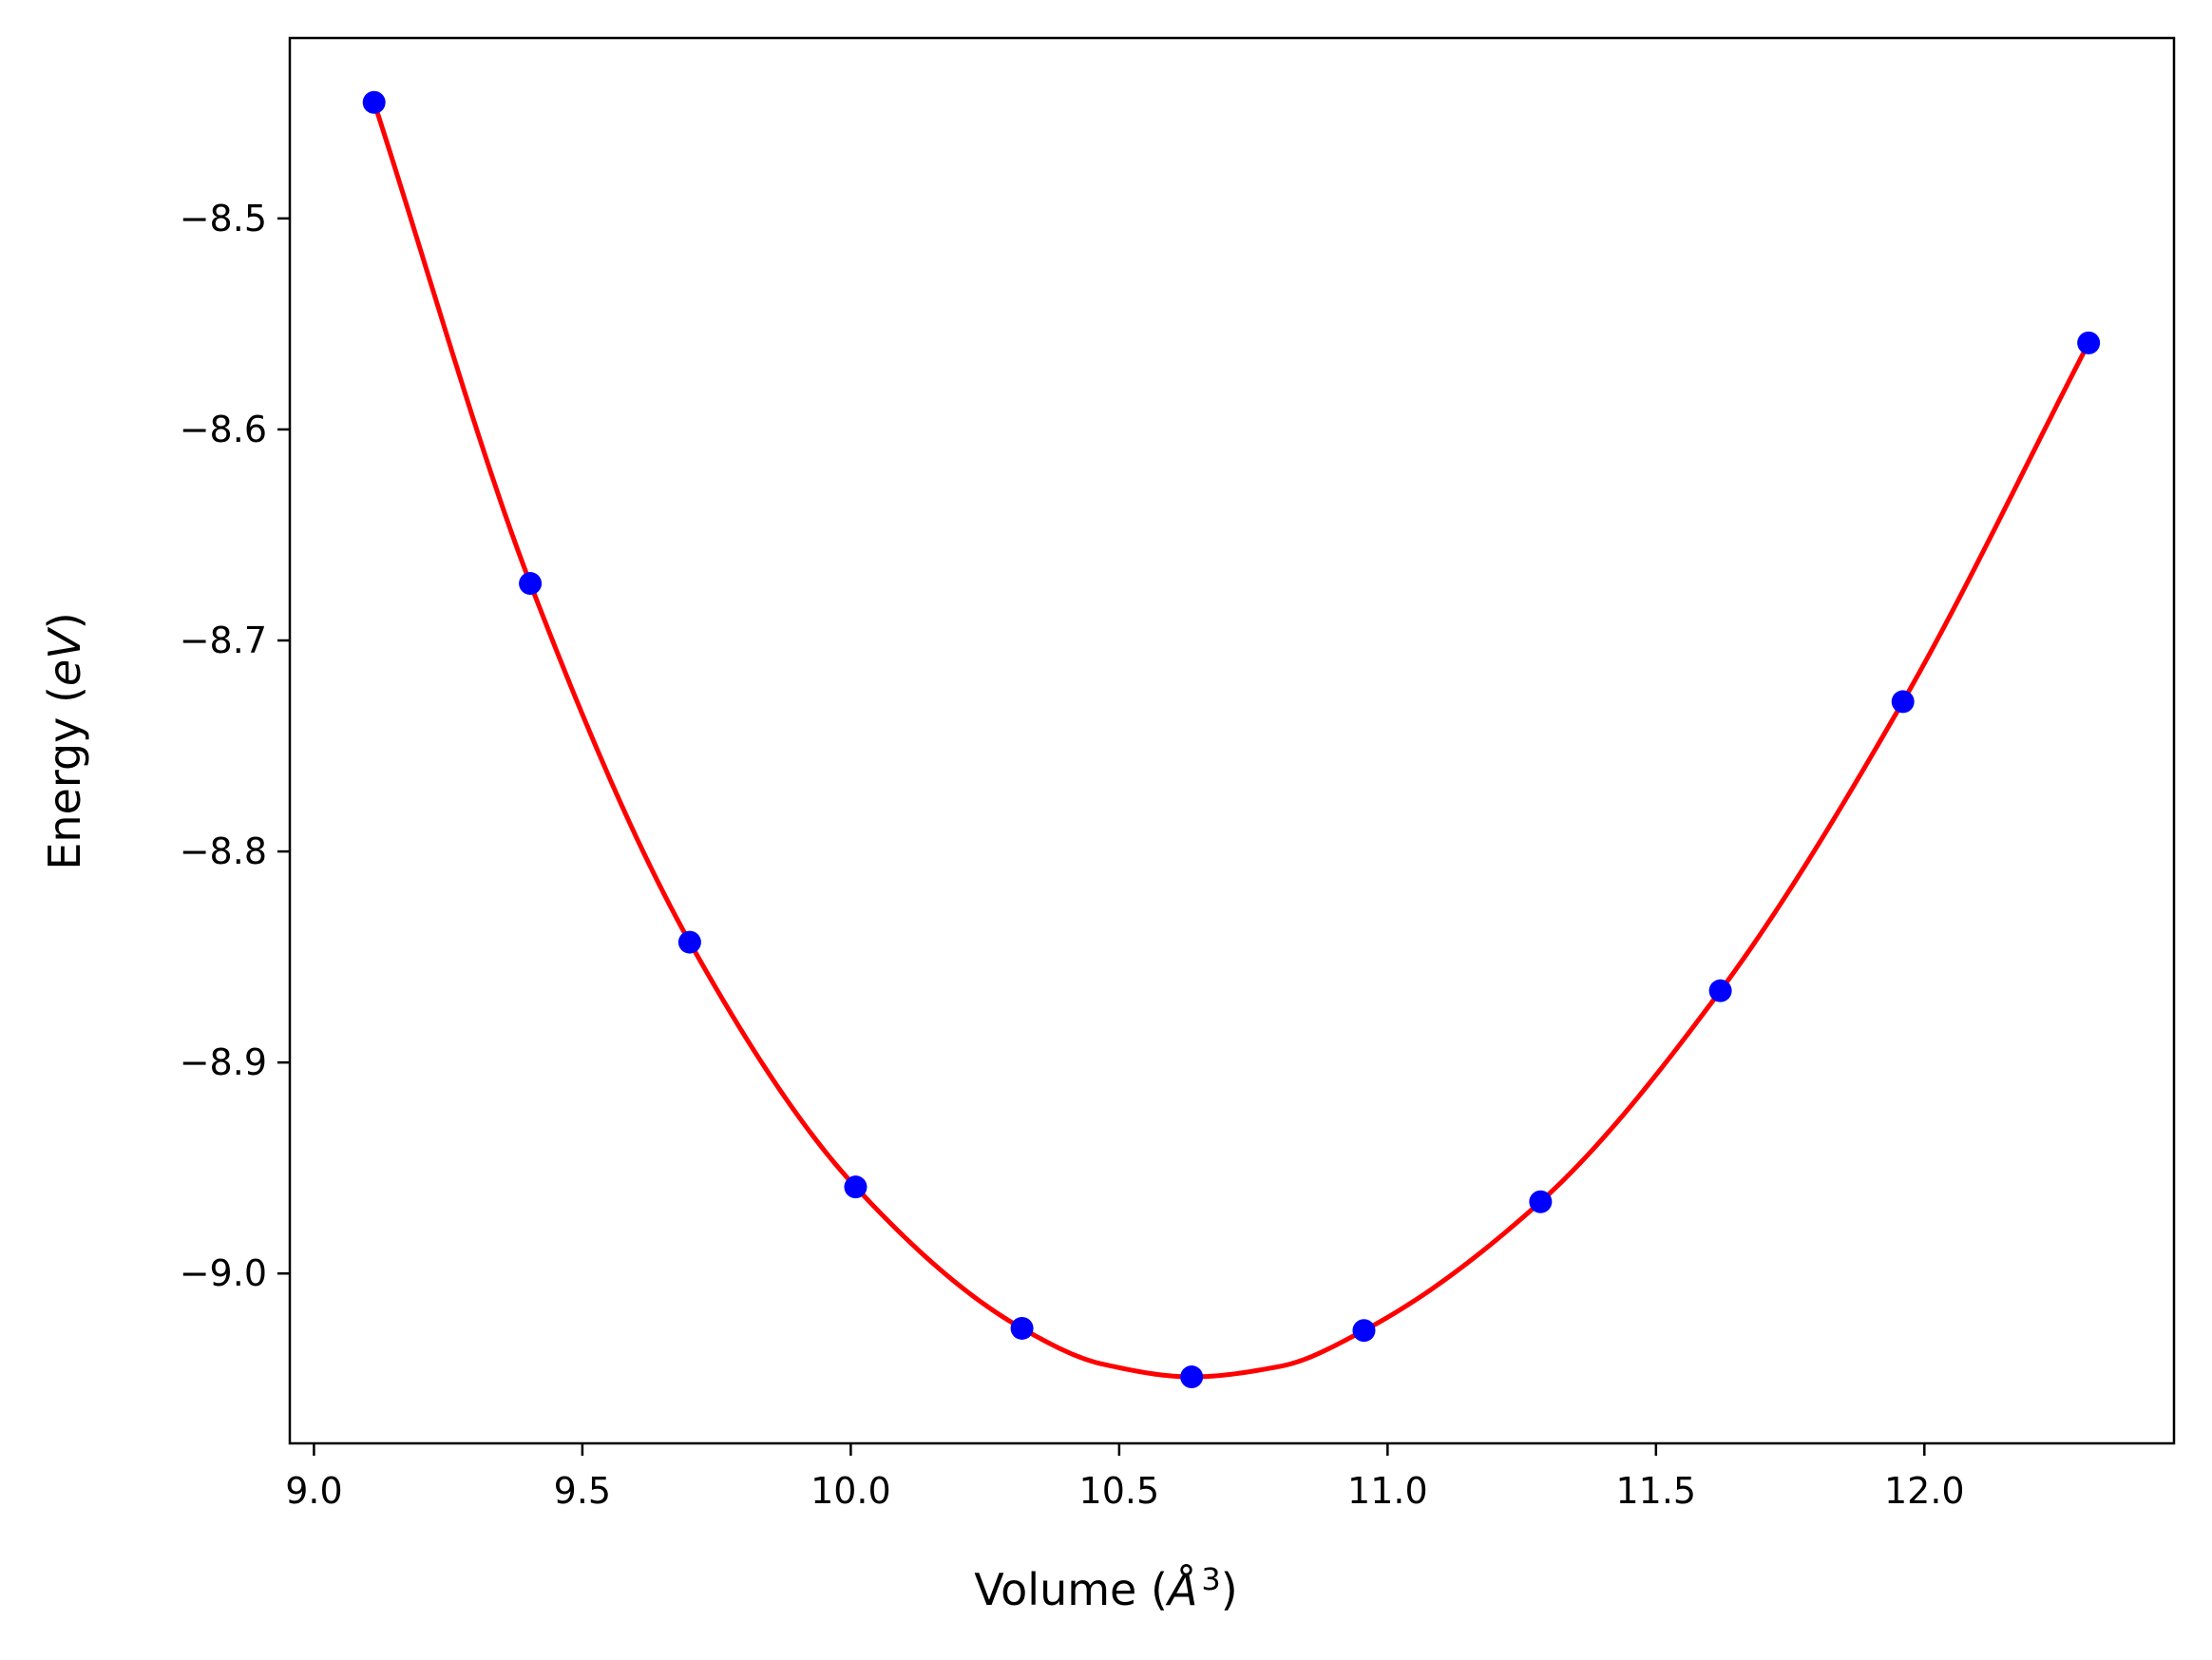  Describe the element at coordinates (64, 656) in the screenshot. I see `y-axis-label-unit: eV` at that location.